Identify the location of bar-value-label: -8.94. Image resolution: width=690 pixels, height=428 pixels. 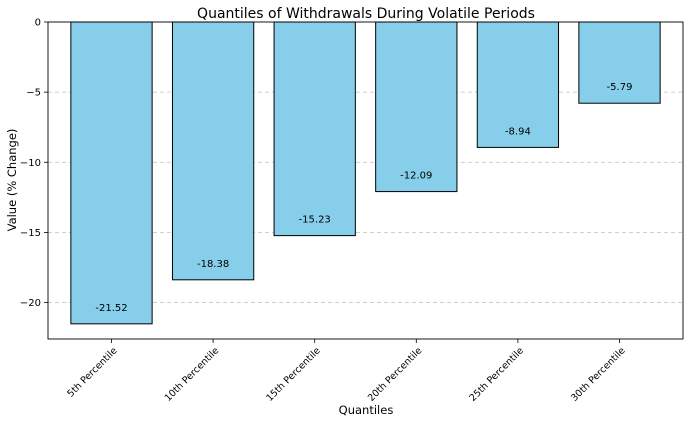
(518, 131).